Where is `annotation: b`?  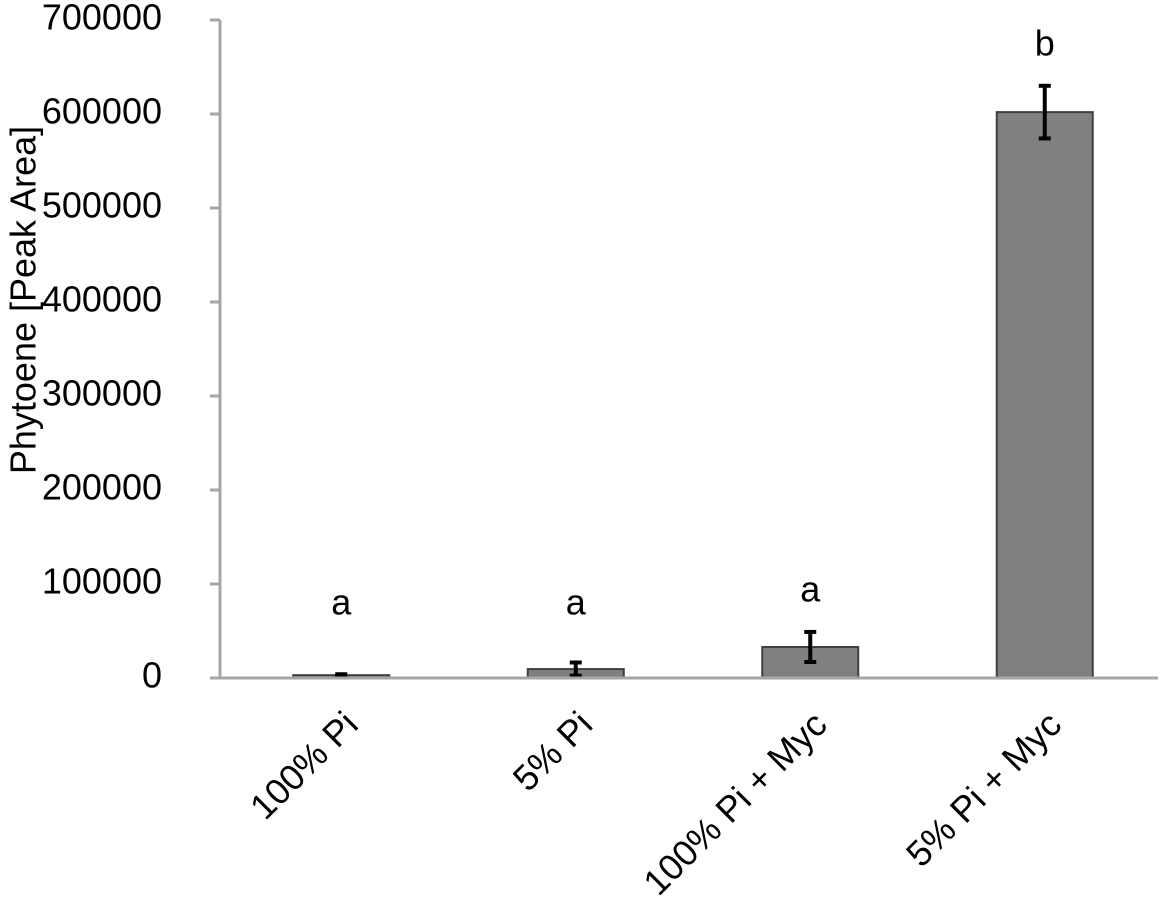
annotation: b is located at coordinates (1045, 42).